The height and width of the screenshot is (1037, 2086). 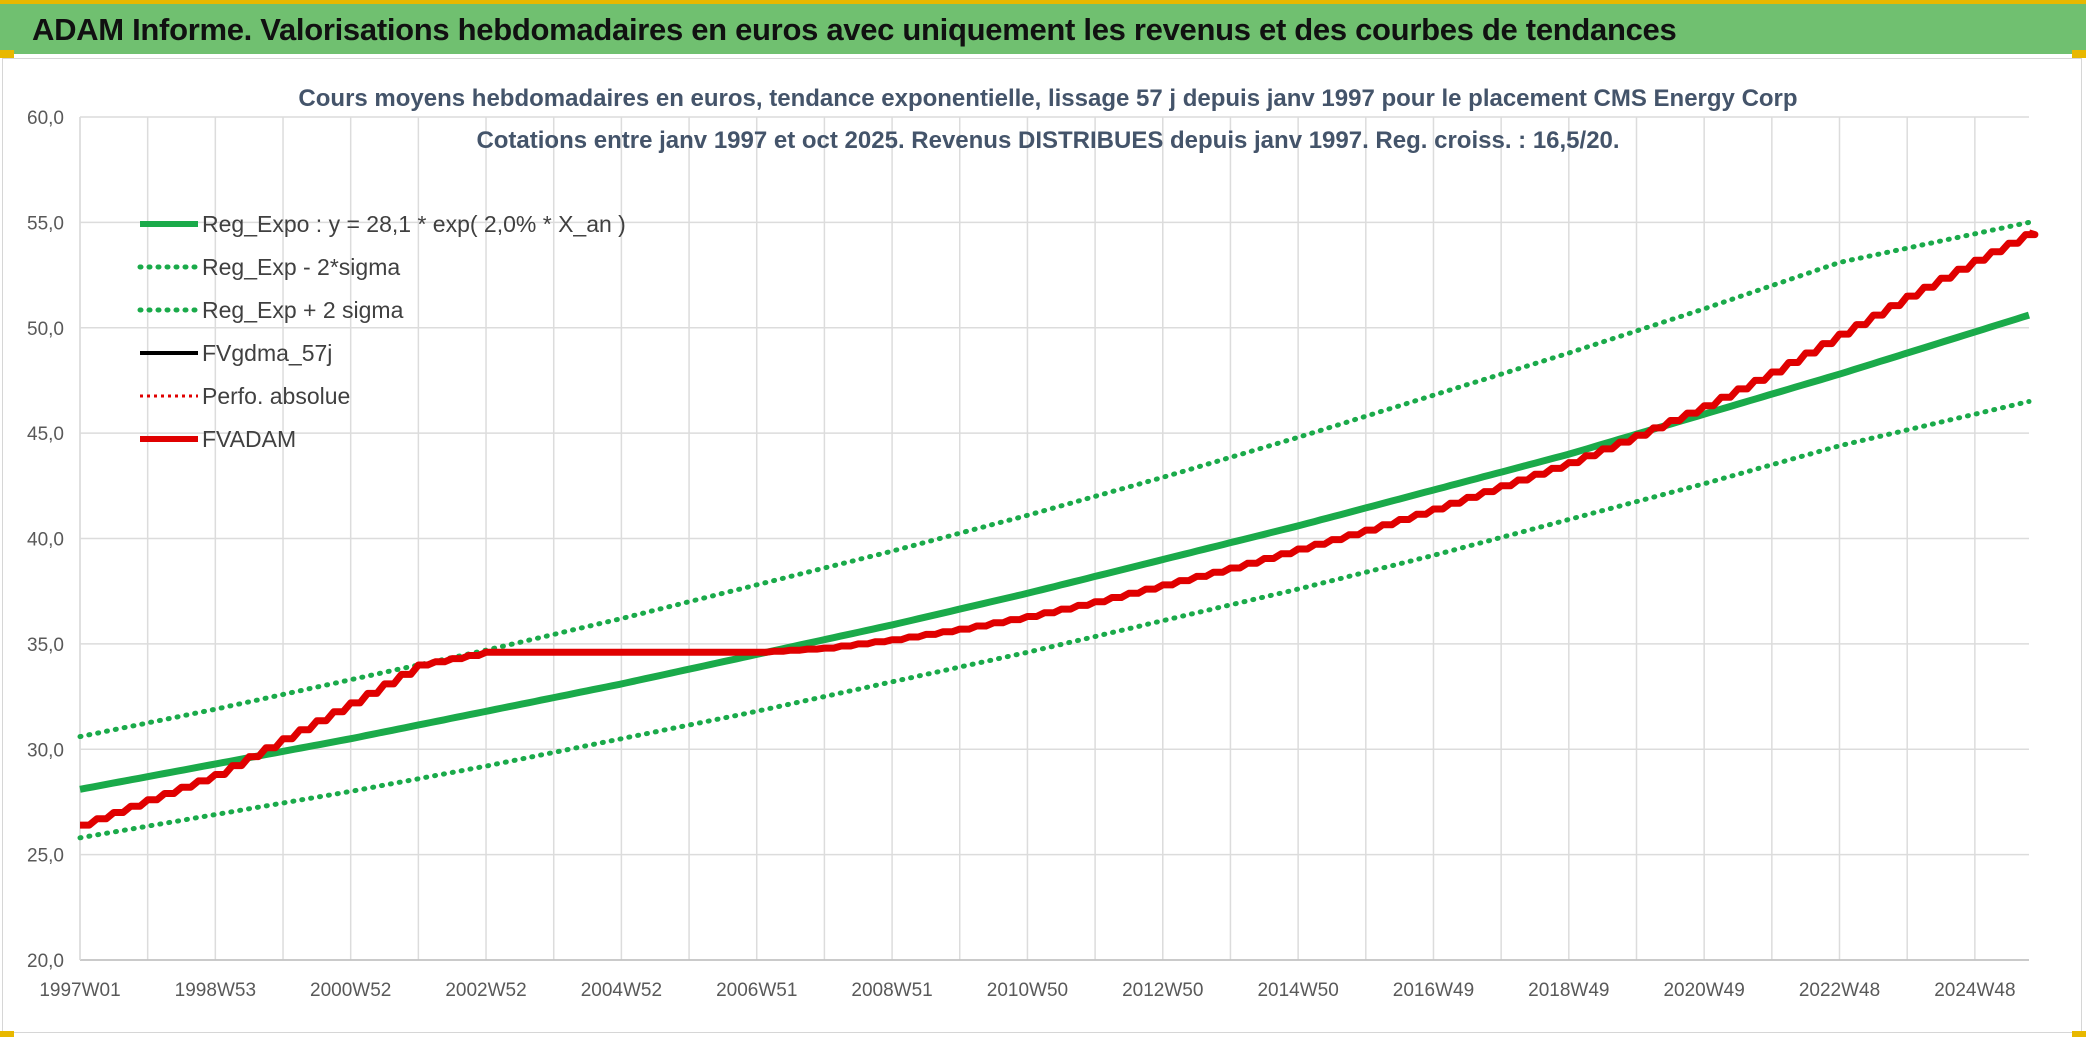 I want to click on x-tick-label: 2022W48, so click(x=1839, y=990).